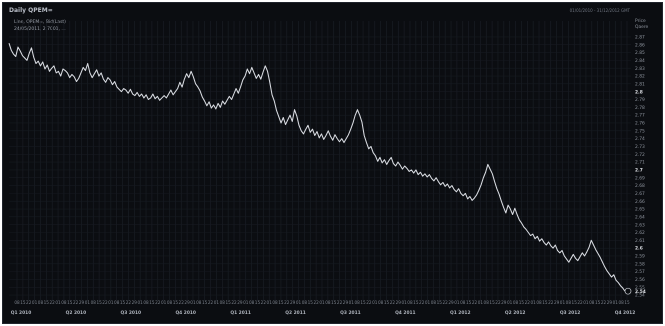 This screenshot has height=326, width=665. I want to click on y-tick-label: 2.61, so click(640, 241).